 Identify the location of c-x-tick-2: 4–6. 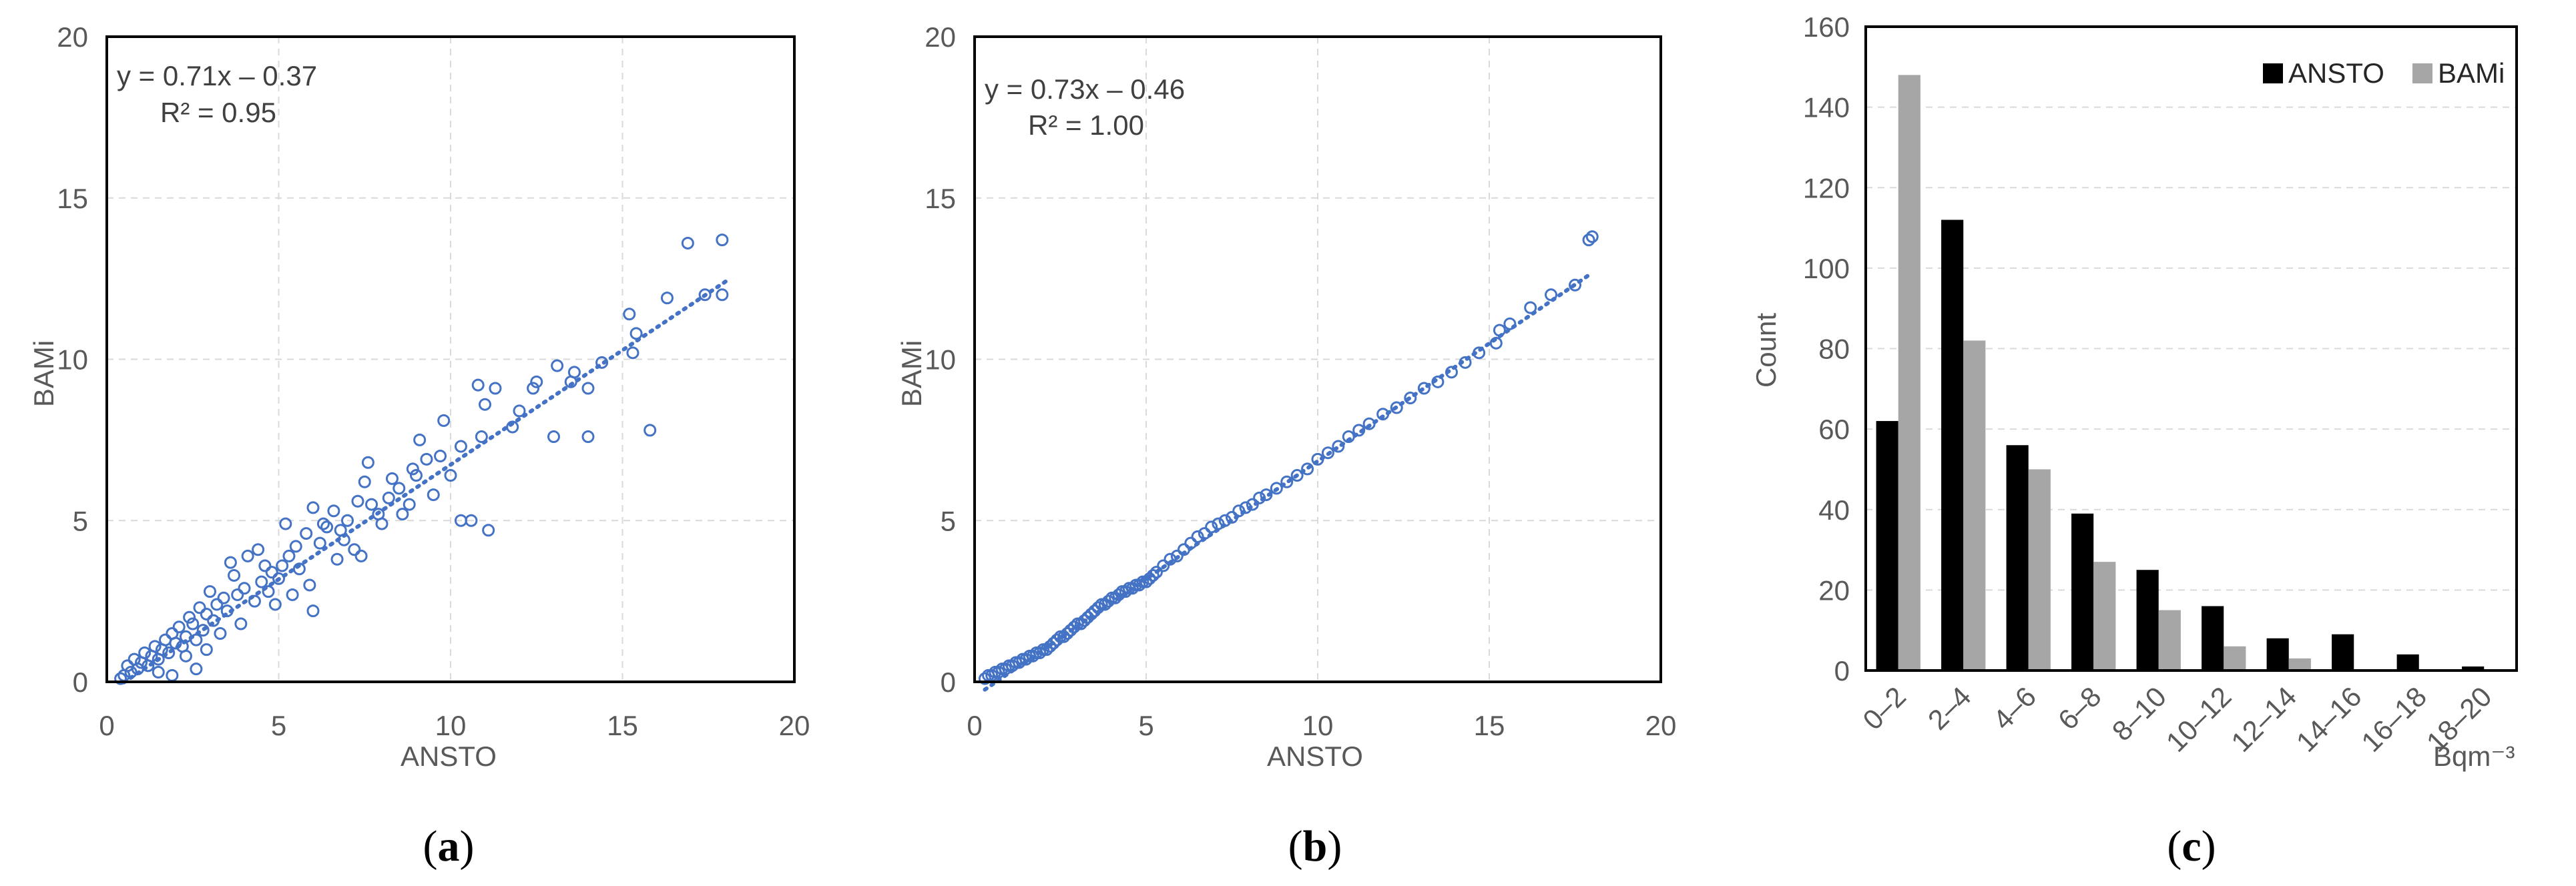
(2014, 708).